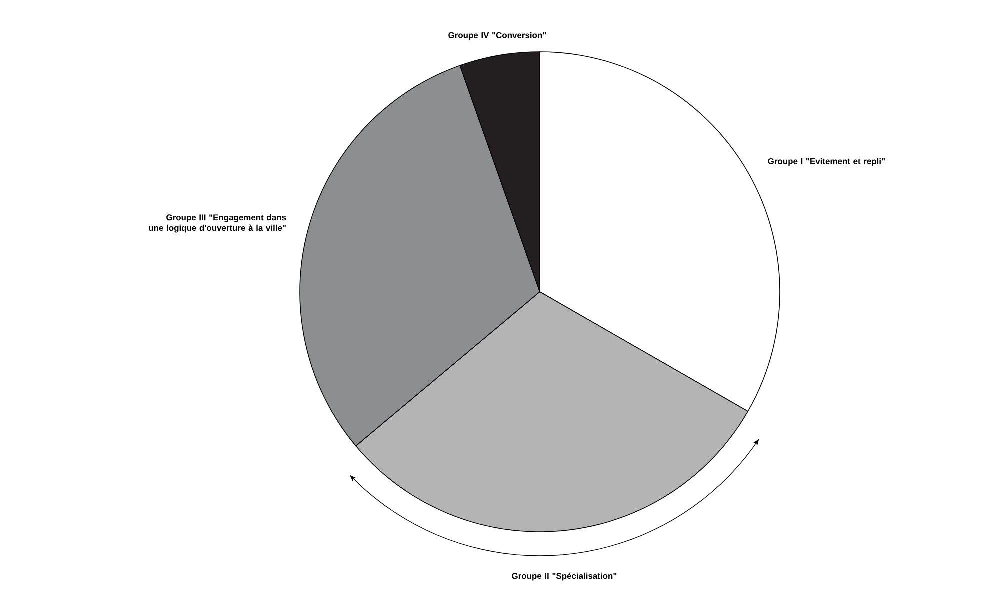 The height and width of the screenshot is (610, 998). Describe the element at coordinates (826, 162) in the screenshot. I see `slice-label: Groupe I "Evitement et repli"` at that location.